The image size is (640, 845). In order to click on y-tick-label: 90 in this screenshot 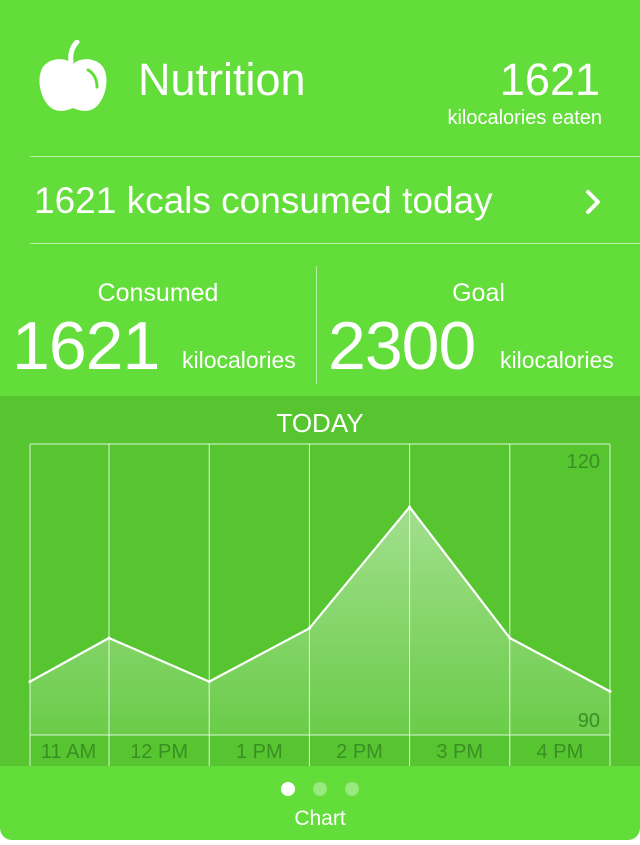, I will do `click(589, 721)`.